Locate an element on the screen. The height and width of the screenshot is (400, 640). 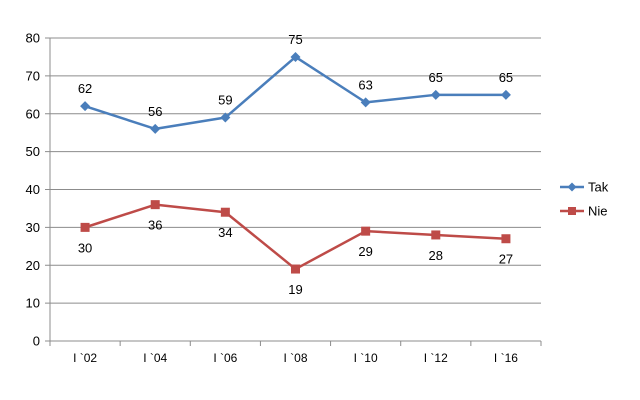
data-label: 19 is located at coordinates (295, 289).